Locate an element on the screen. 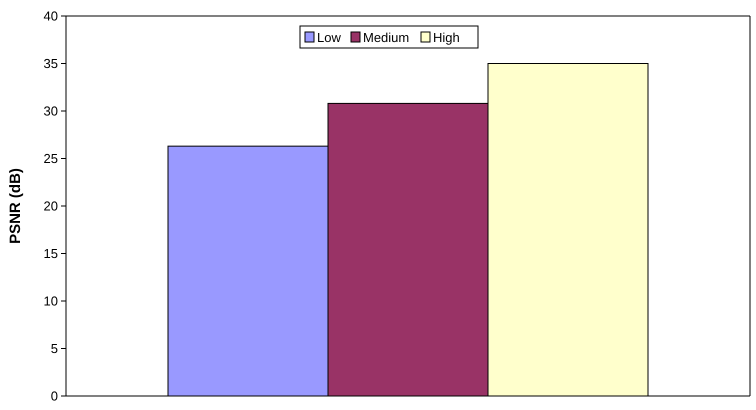 The image size is (756, 410). y-tick-label: 5 is located at coordinates (54, 348).